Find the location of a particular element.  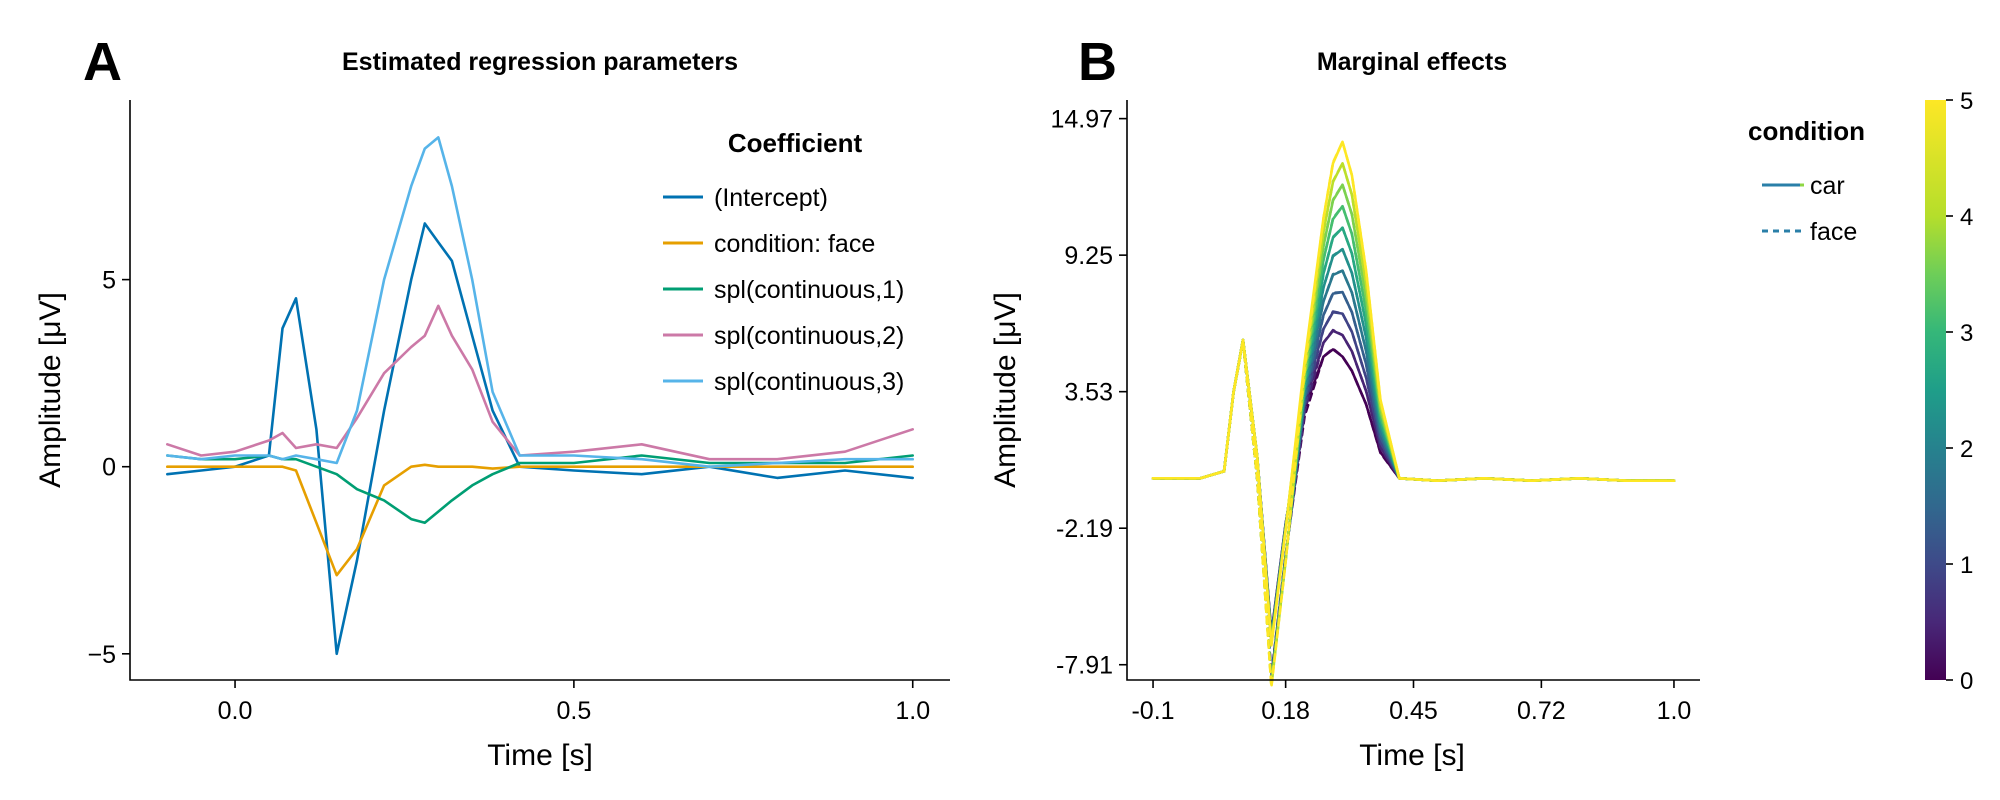

colorbar-gradient is located at coordinates (1935, 390).